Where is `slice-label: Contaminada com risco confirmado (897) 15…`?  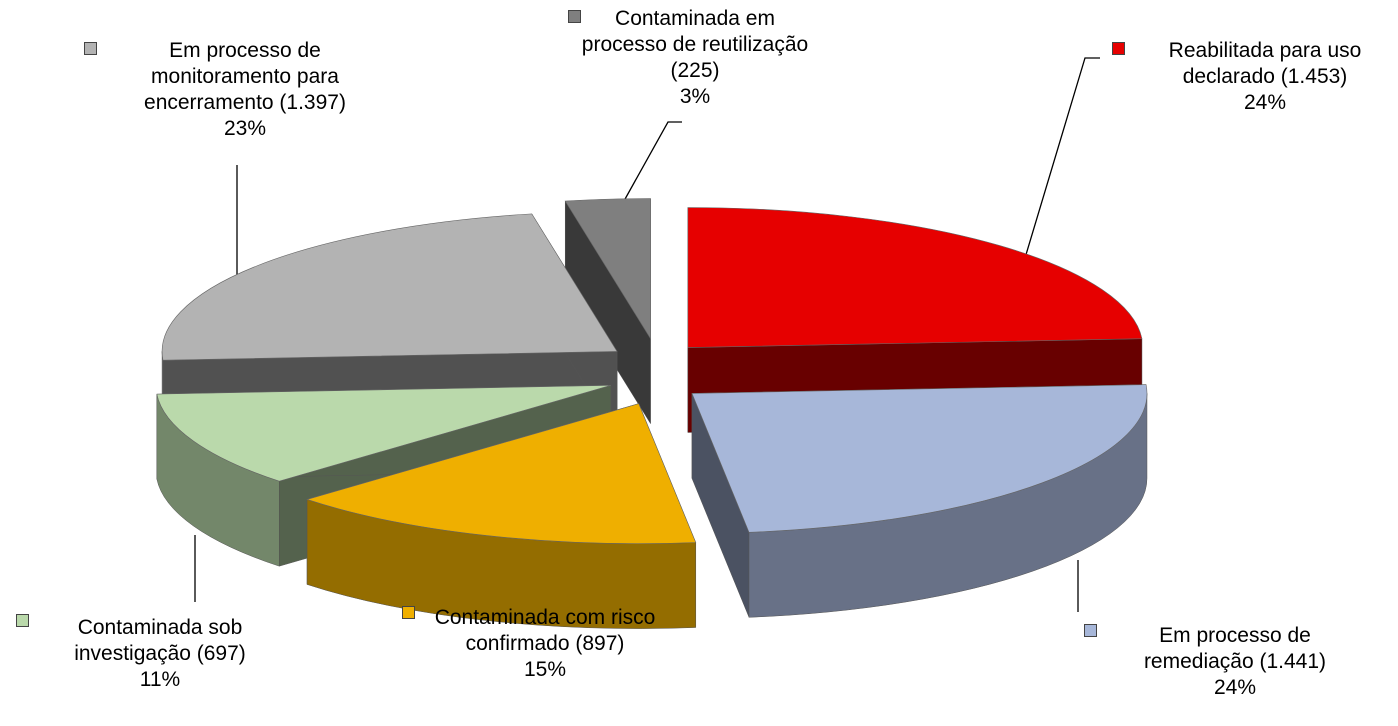 slice-label: Contaminada com risco confirmado (897) 15… is located at coordinates (545, 644).